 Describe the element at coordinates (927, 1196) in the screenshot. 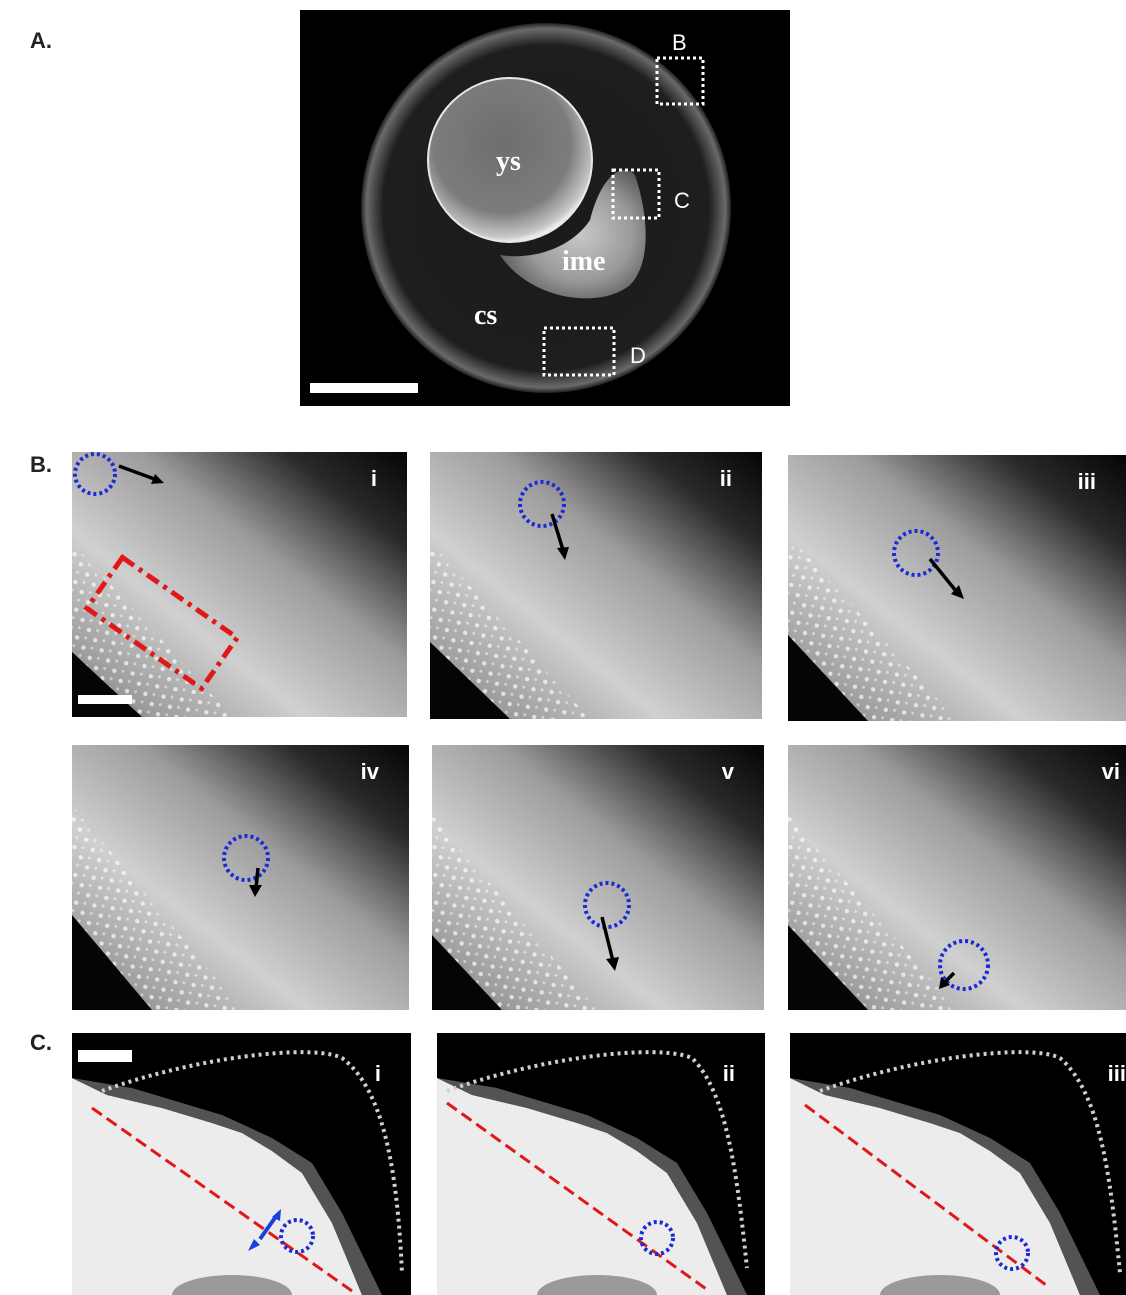

I see `boundary-line` at that location.